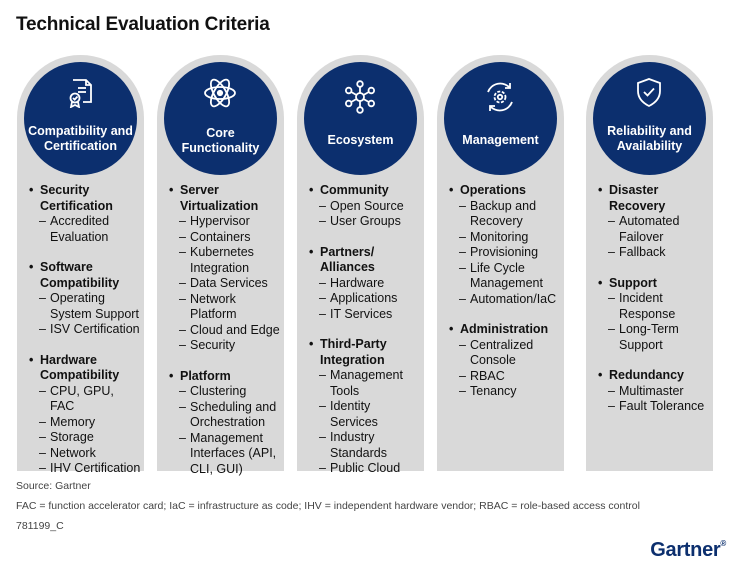 Image resolution: width=738 pixels, height=572 pixels. I want to click on column-label: Compatibility and Certification, so click(80, 138).